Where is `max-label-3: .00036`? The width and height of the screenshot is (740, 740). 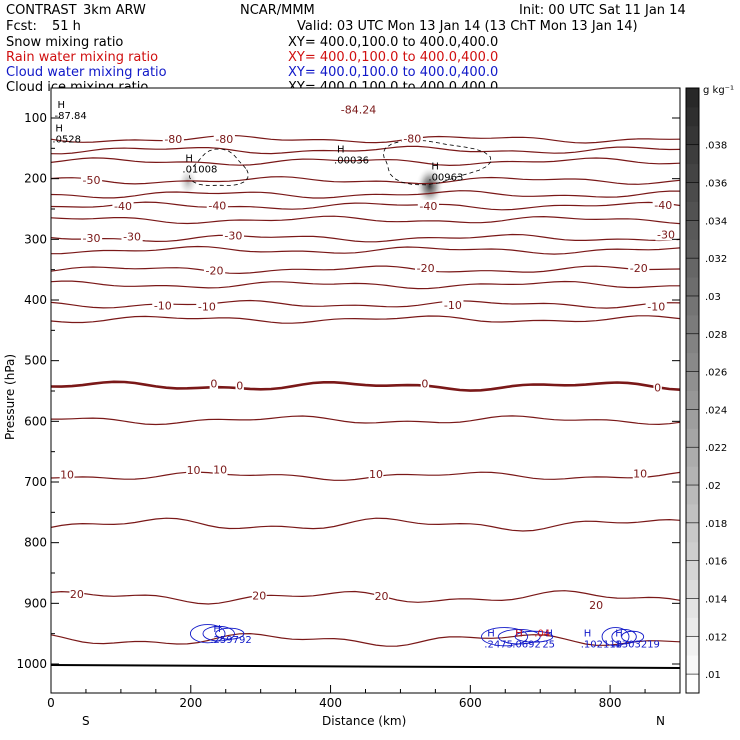 max-label-3: .00036 is located at coordinates (351, 161).